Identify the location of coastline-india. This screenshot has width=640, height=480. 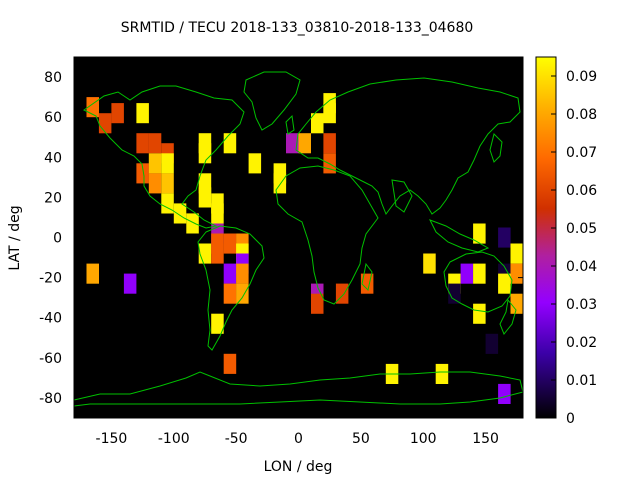
(402, 196).